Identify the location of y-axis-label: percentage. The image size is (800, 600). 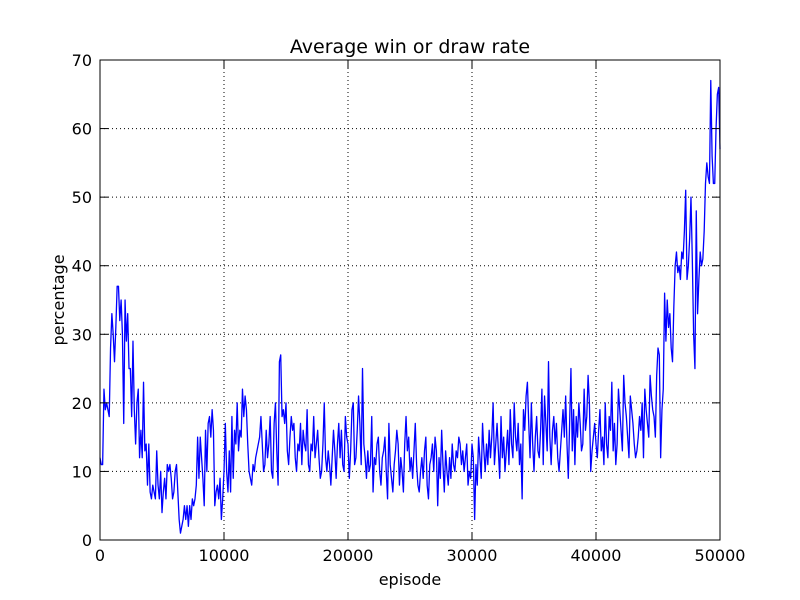
(58, 299).